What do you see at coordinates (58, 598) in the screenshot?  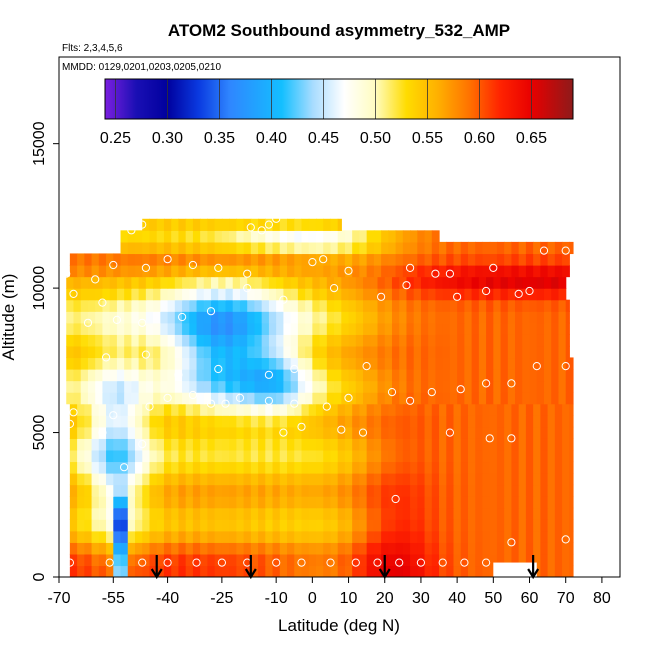 I see `x-tick-label: -70` at bounding box center [58, 598].